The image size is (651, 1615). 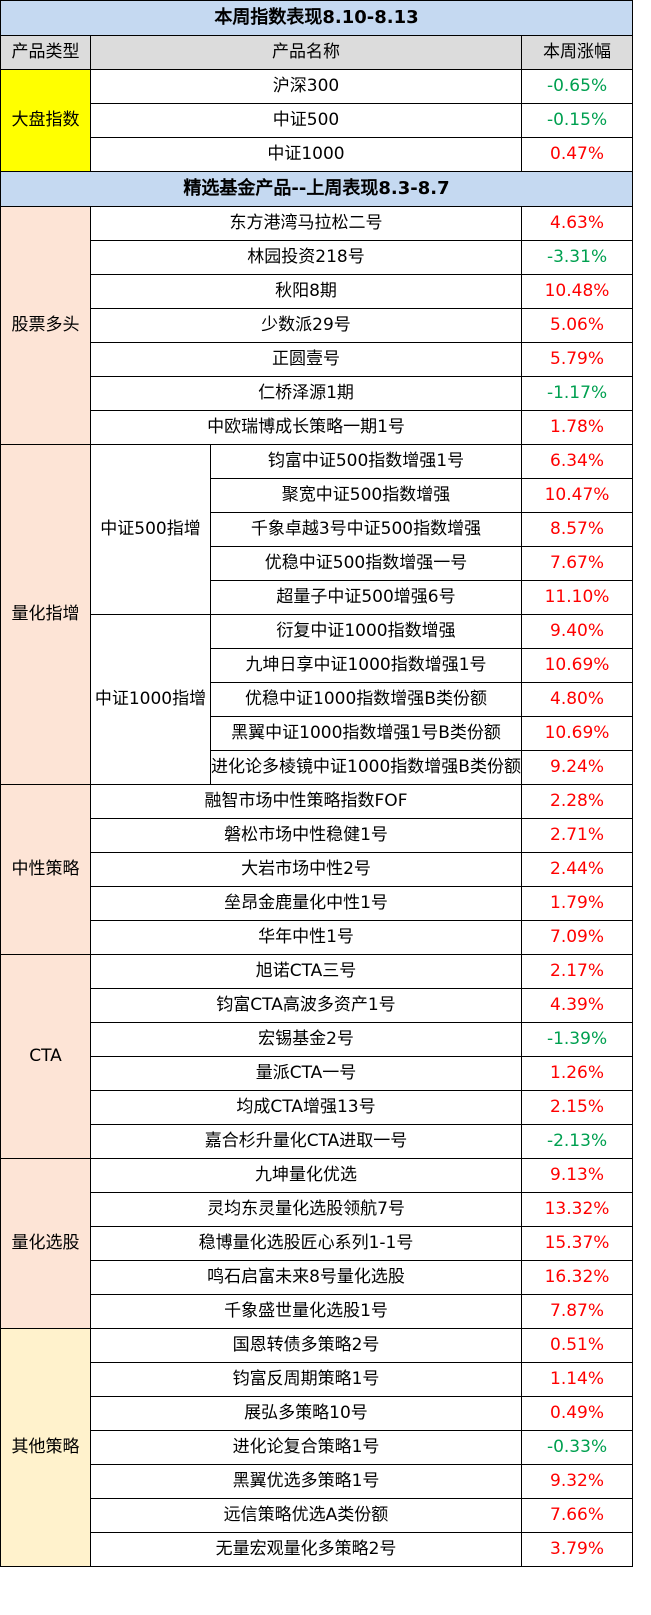 What do you see at coordinates (306, 1141) in the screenshot?
I see `product-name: 嘉合杉升量化CTA进取一号` at bounding box center [306, 1141].